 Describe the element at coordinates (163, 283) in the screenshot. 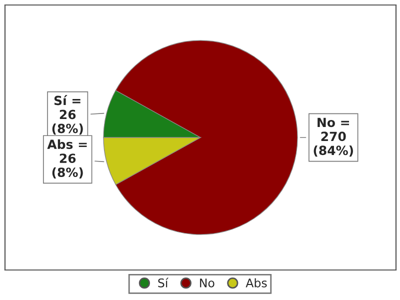

I see `legend-label: Sí` at that location.